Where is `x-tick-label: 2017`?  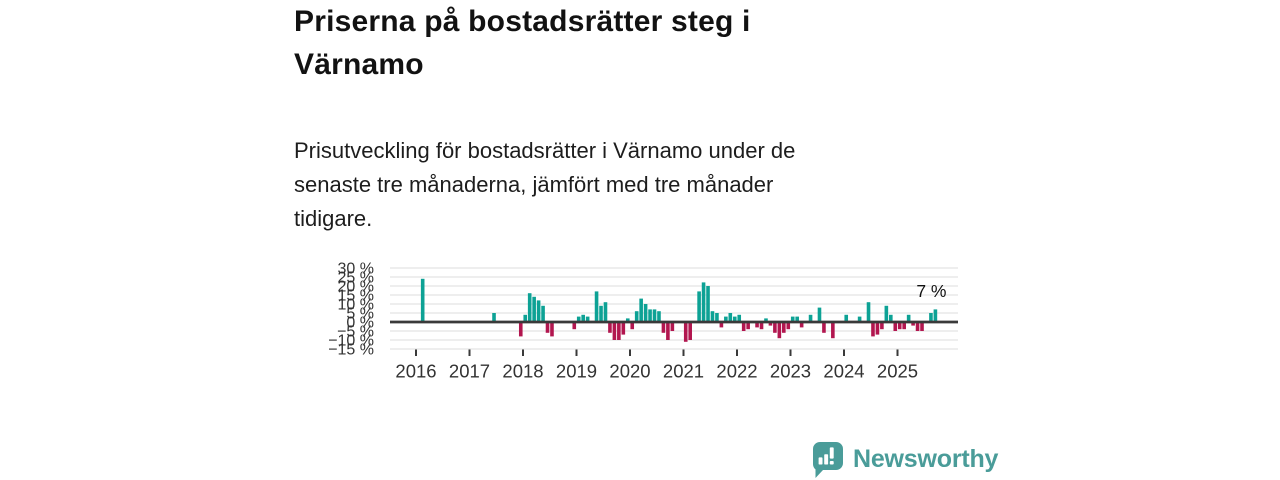
x-tick-label: 2017 is located at coordinates (469, 371).